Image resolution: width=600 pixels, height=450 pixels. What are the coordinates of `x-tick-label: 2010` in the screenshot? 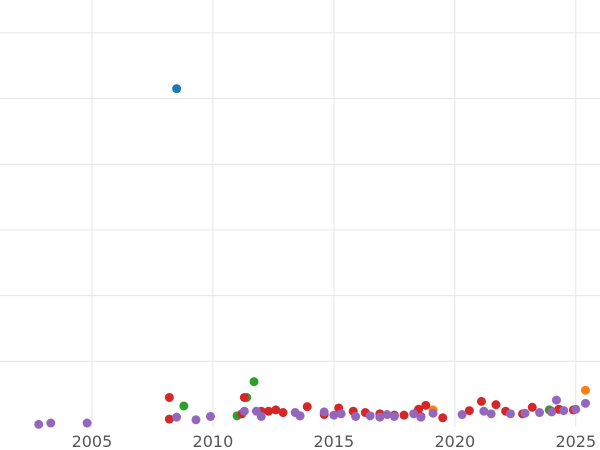 It's located at (213, 441).